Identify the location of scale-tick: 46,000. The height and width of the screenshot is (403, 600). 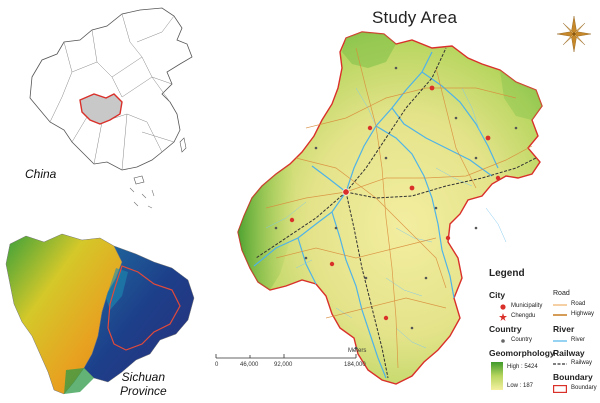
(249, 365).